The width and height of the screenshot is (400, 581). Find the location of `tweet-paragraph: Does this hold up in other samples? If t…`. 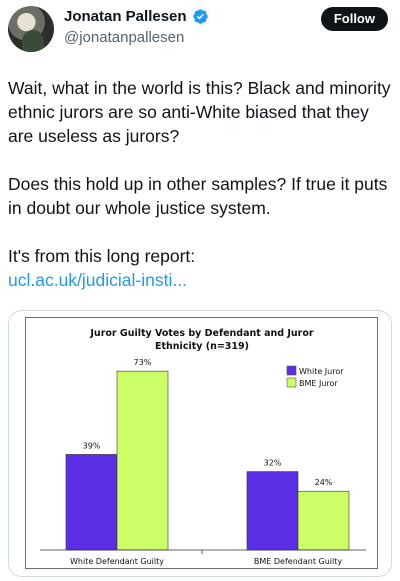

tweet-paragraph: Does this hold up in other samples? If t… is located at coordinates (198, 196).